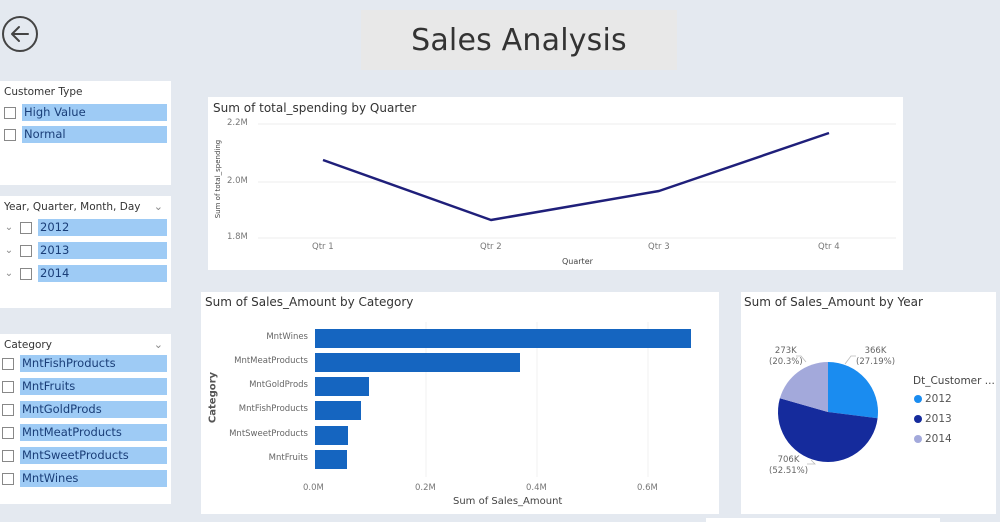 The image size is (1000, 522). Describe the element at coordinates (213, 397) in the screenshot. I see `y-axis-title: Category` at that location.